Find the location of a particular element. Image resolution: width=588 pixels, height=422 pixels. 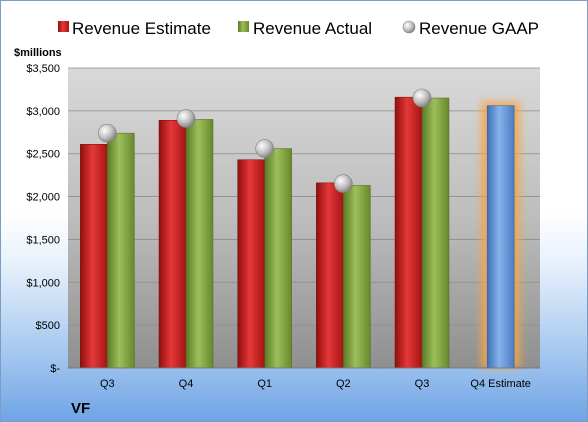

y-tick-label: $1,500 is located at coordinates (43, 240).